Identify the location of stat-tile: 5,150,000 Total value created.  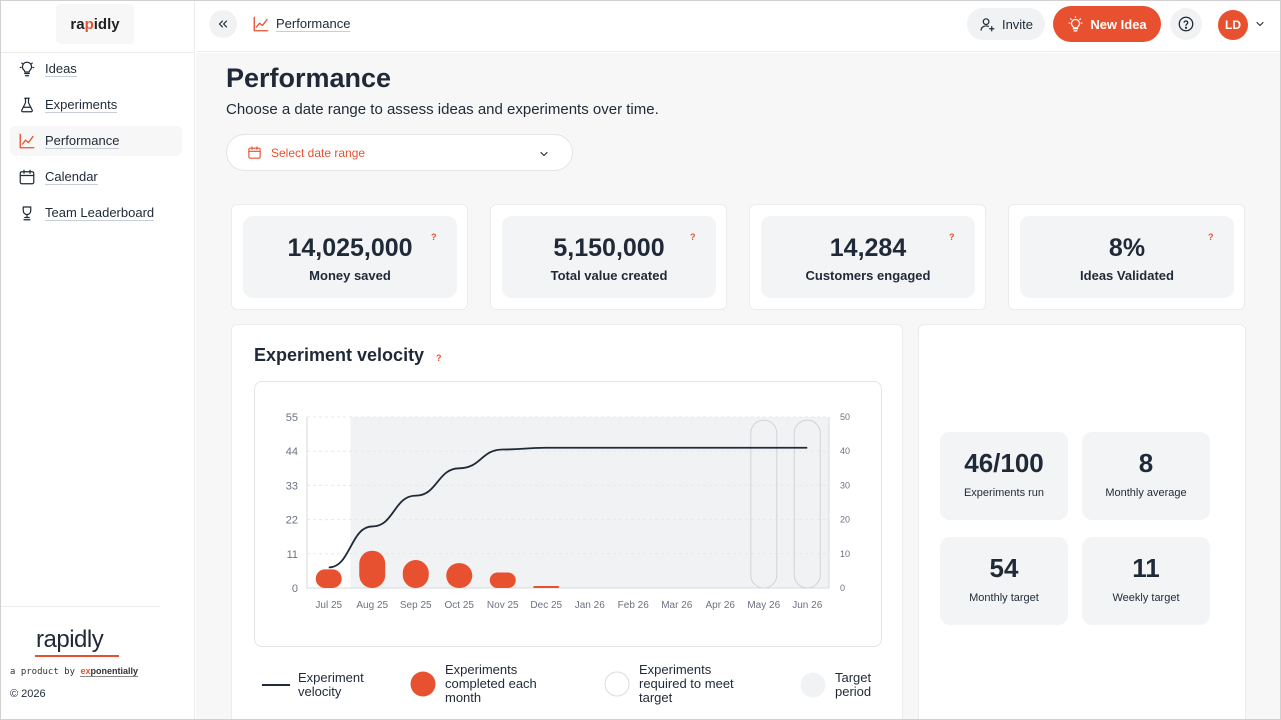
(609, 257).